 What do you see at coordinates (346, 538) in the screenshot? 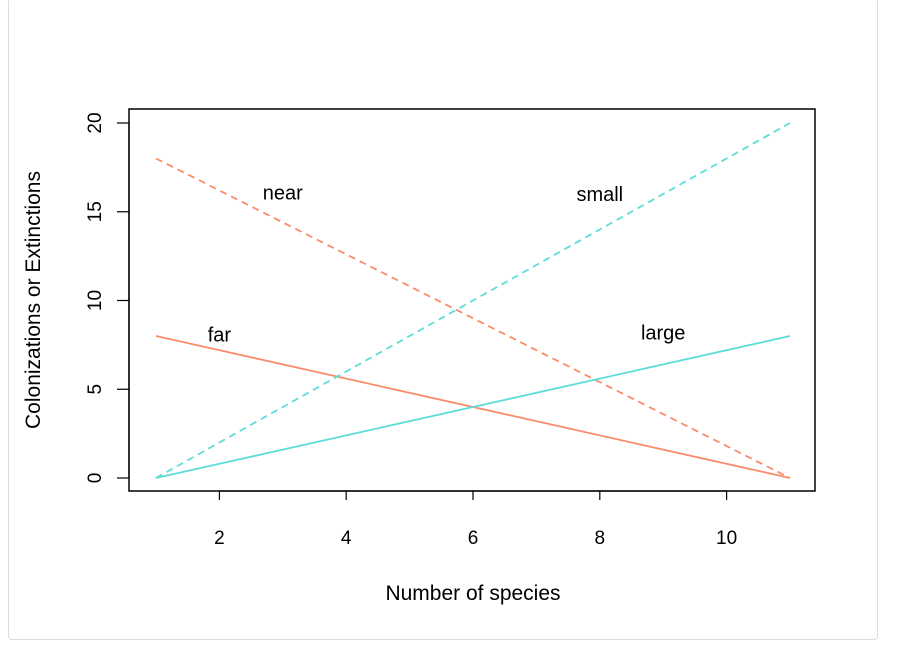
I see `x-tick-label: 4` at bounding box center [346, 538].